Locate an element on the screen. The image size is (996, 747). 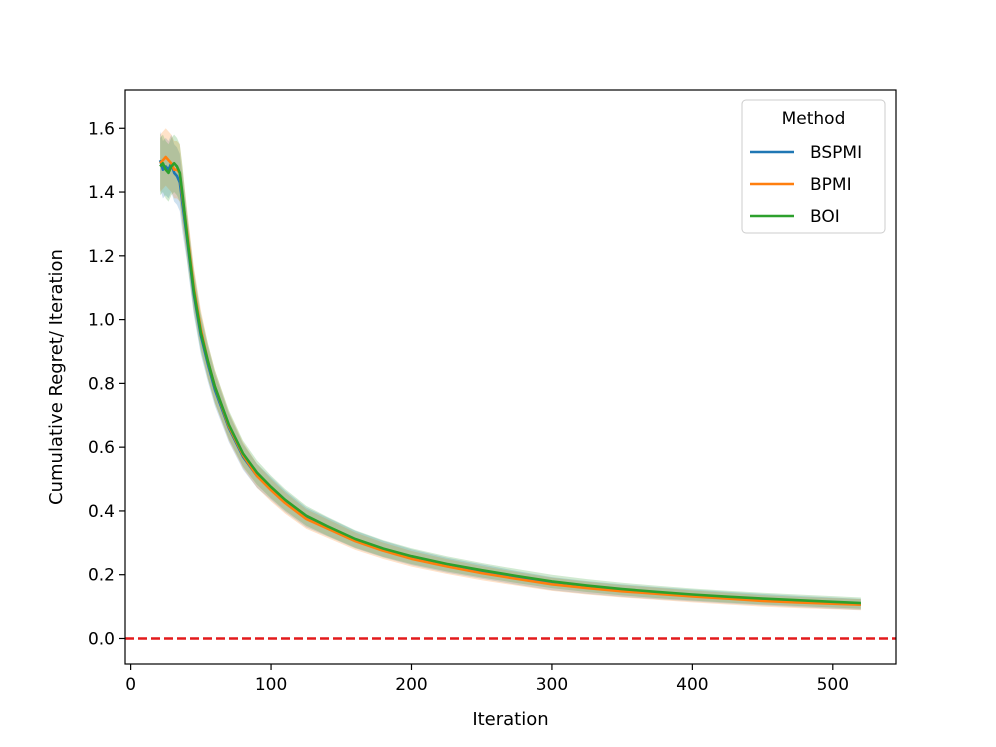
legend-box is located at coordinates (813, 166).